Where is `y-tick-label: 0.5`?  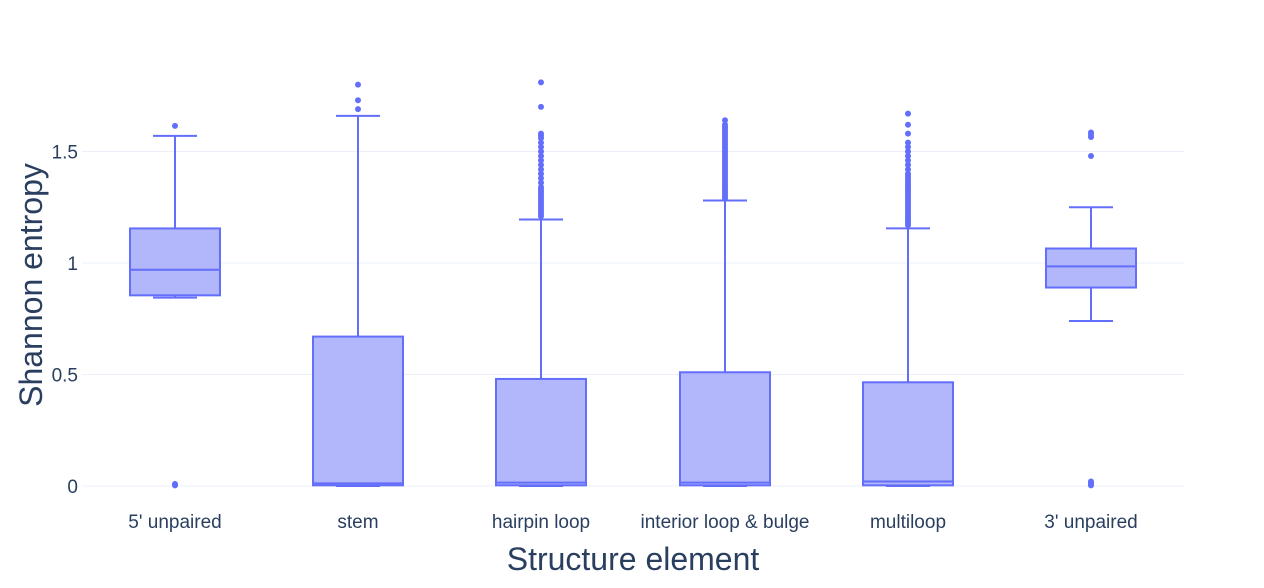 y-tick-label: 0.5 is located at coordinates (65, 376).